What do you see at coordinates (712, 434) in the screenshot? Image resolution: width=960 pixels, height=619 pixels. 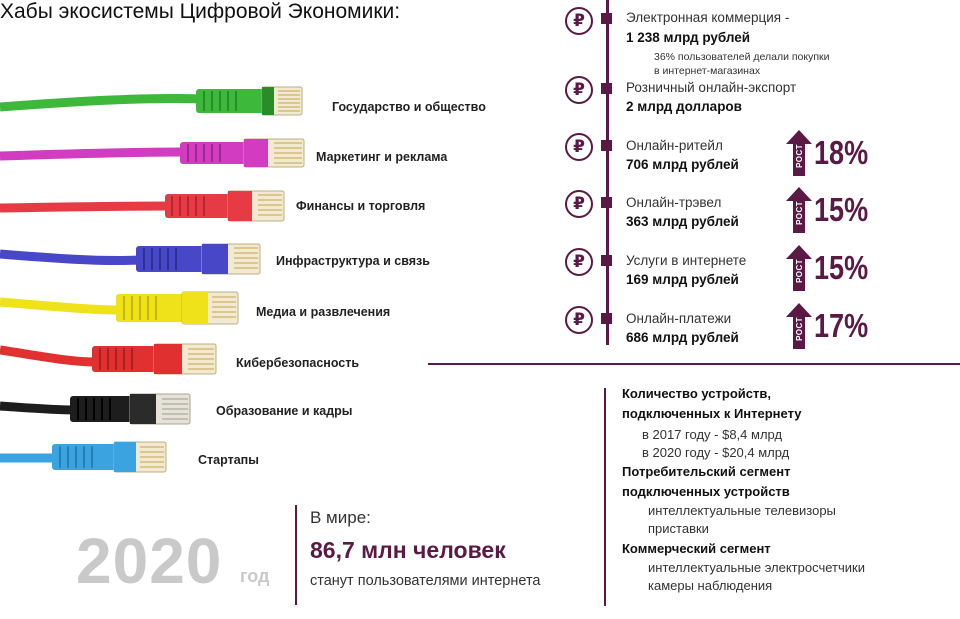 I see `devices-item: в 2017 году - $8,4 млрд` at bounding box center [712, 434].